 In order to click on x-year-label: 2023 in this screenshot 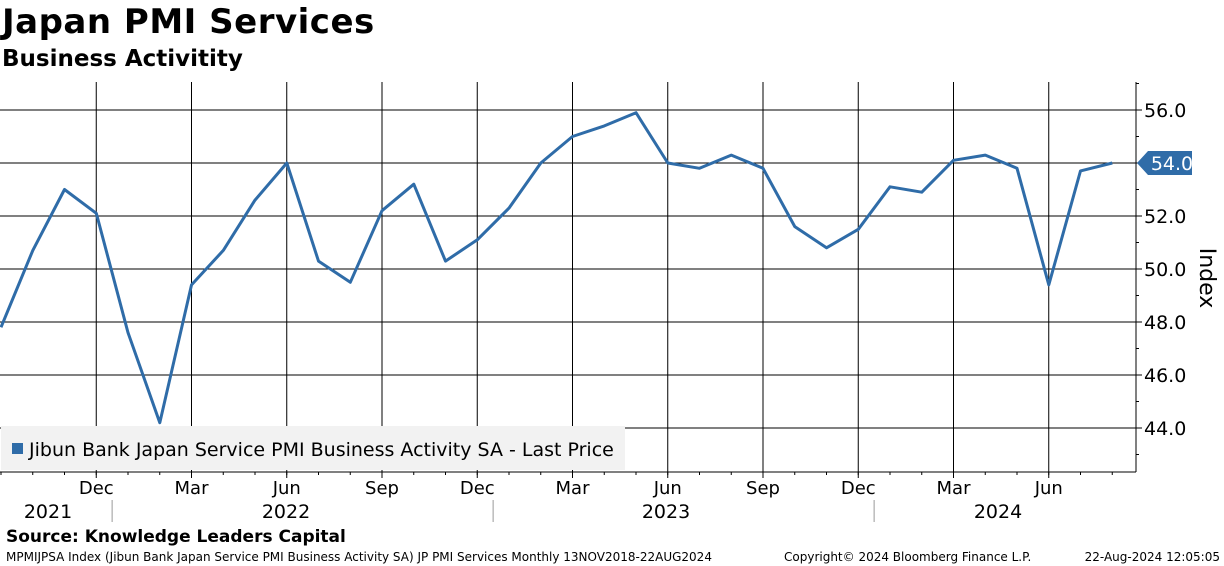, I will do `click(666, 512)`.